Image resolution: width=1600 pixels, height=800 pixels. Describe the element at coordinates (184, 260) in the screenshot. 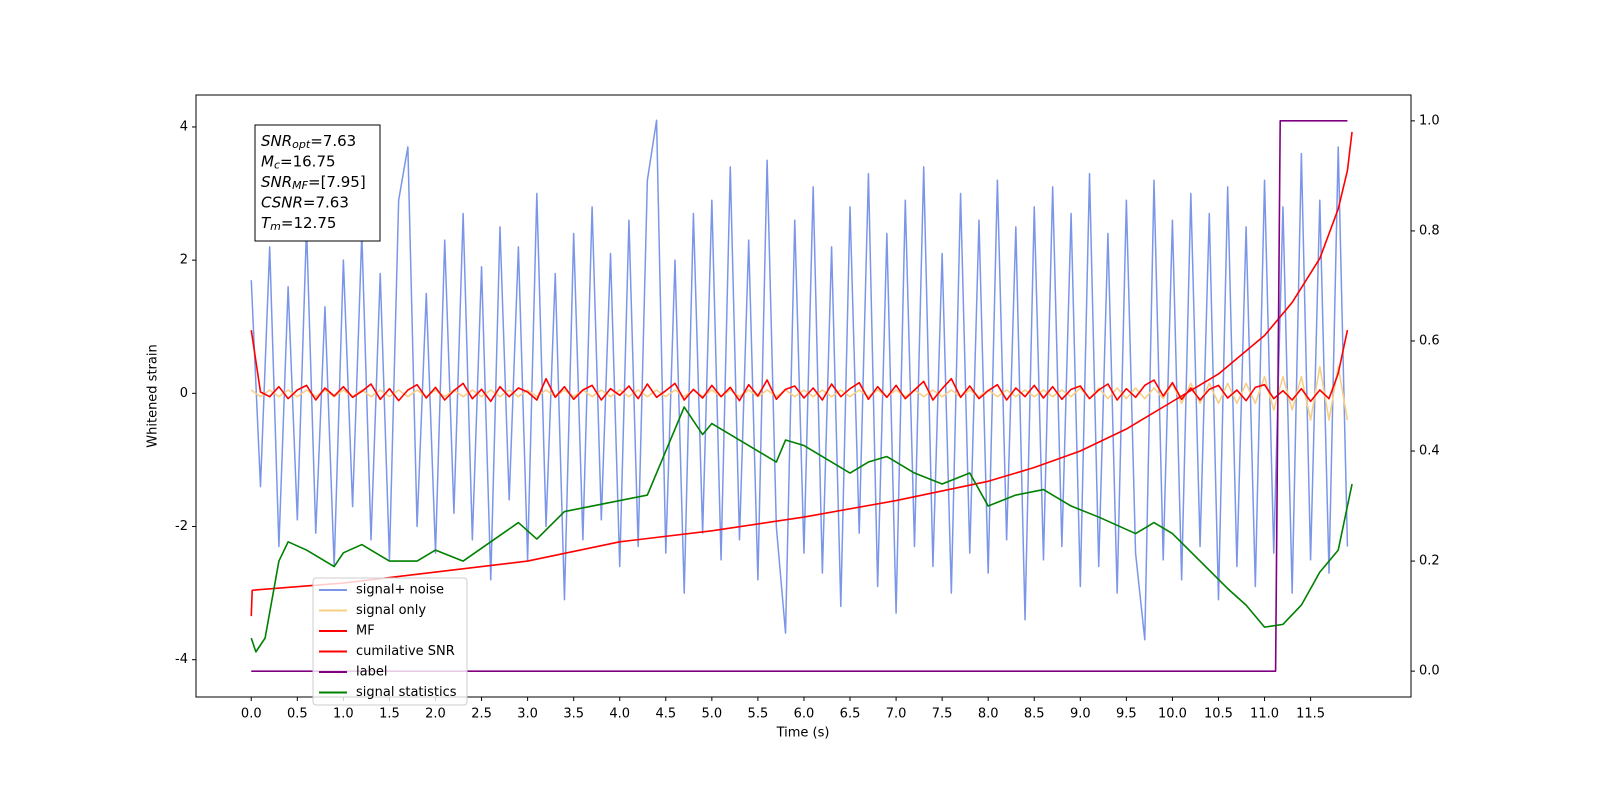

I see `y-tick-label: 2` at that location.